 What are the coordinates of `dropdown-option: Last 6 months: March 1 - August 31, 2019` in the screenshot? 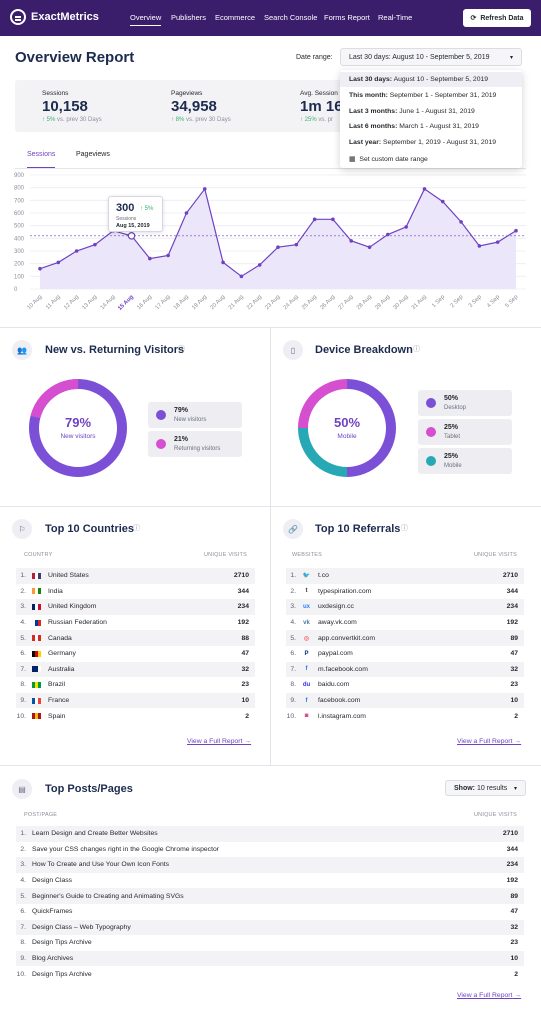 It's located at (431, 126).